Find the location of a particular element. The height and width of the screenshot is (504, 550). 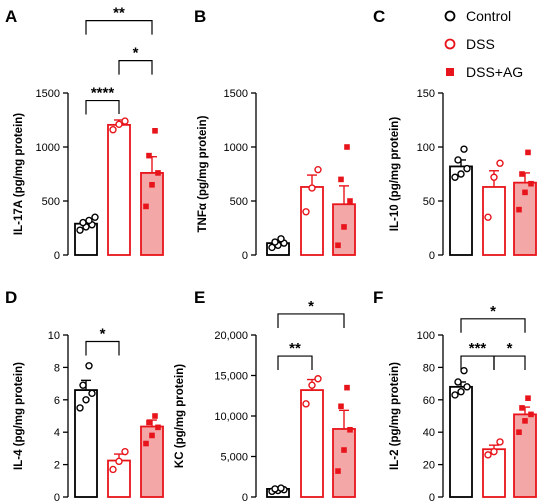

y-axis-label: IL-17A (pg/mg protein) is located at coordinates (19, 174).